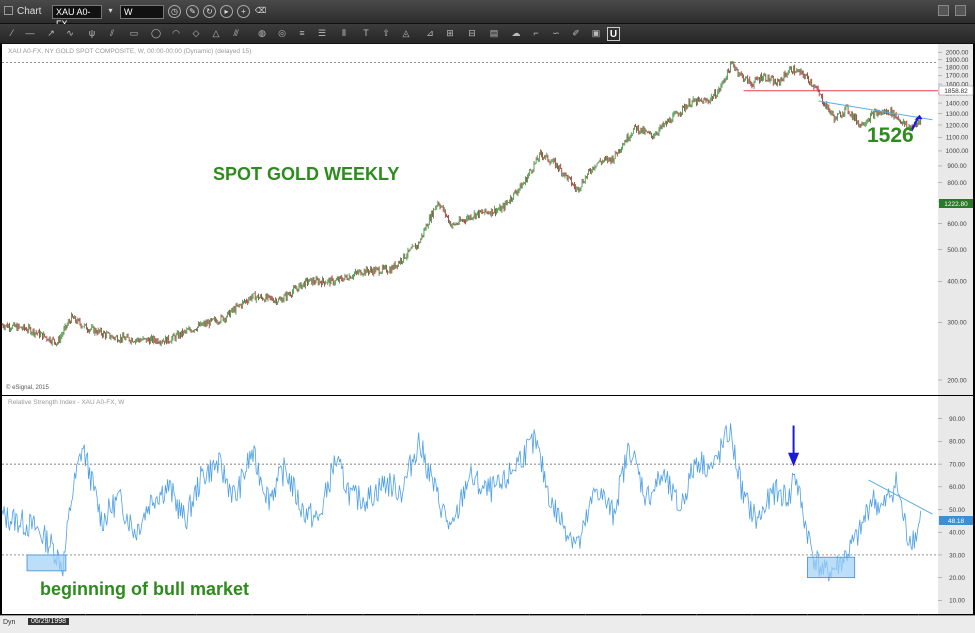 This screenshot has height=633, width=975. What do you see at coordinates (956, 521) in the screenshot?
I see `rsi-last-value-label: 48.18` at bounding box center [956, 521].